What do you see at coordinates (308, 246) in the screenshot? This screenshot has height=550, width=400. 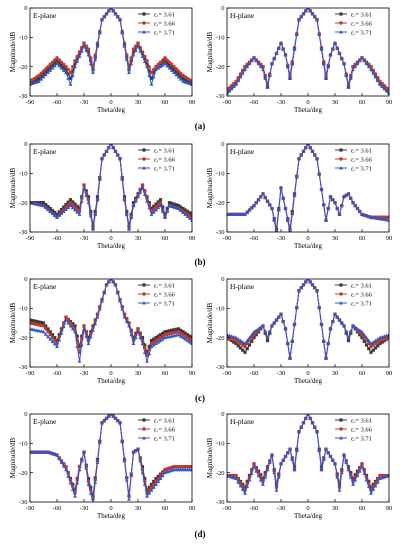 I see `x-axis-label: Theta/deg` at bounding box center [308, 246].